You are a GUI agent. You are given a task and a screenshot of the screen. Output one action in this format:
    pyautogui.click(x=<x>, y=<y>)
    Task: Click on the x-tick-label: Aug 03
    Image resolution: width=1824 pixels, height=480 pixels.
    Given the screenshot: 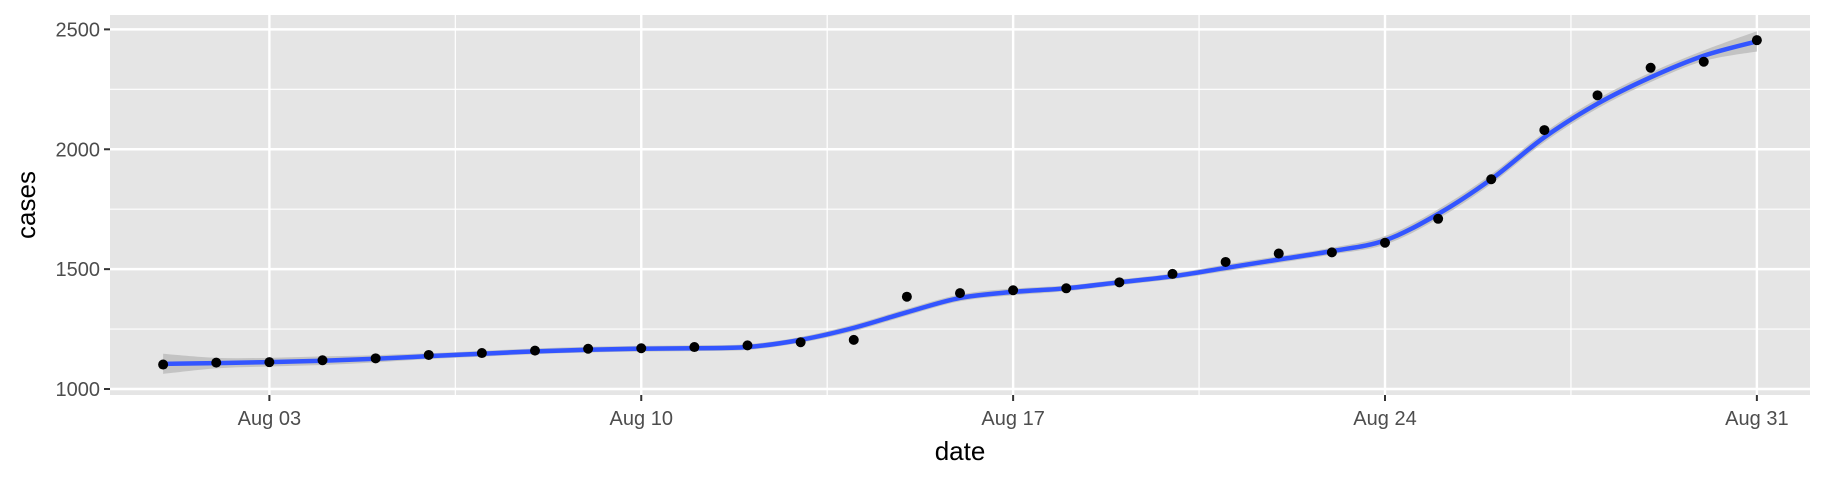 What is the action you would take?
    pyautogui.click(x=269, y=419)
    